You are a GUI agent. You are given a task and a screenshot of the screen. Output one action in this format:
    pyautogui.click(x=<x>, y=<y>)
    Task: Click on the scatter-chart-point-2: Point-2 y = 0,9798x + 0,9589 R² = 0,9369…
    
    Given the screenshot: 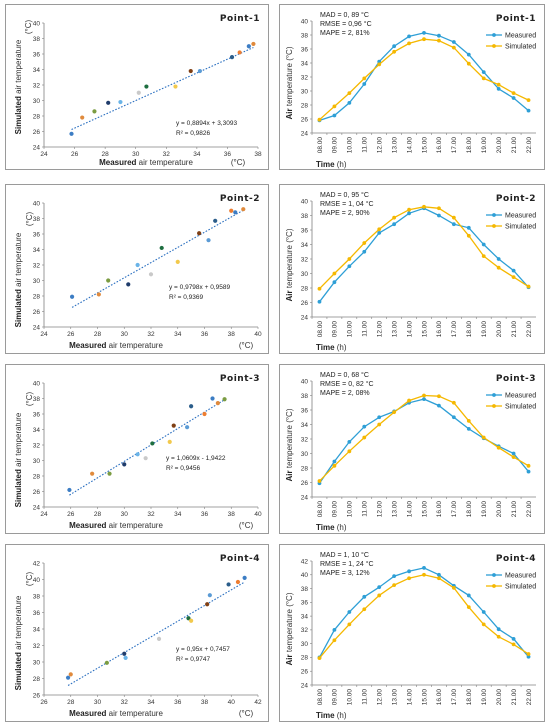 What is the action you would take?
    pyautogui.click(x=138, y=272)
    